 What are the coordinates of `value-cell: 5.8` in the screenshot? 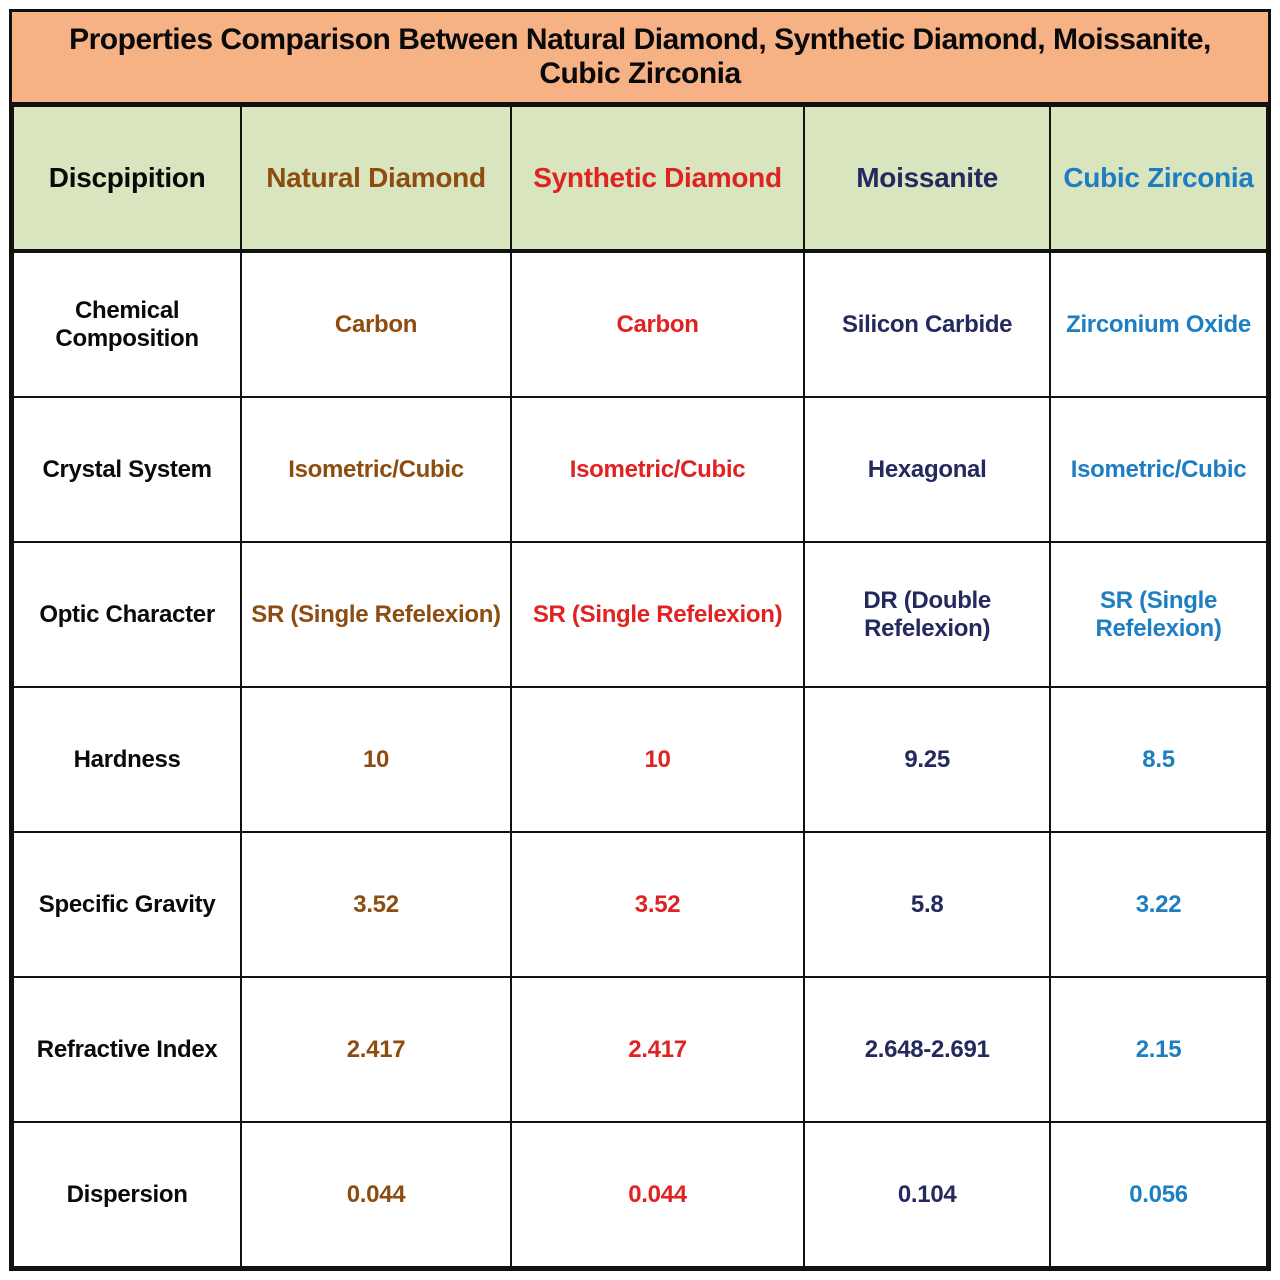 It's located at (927, 904).